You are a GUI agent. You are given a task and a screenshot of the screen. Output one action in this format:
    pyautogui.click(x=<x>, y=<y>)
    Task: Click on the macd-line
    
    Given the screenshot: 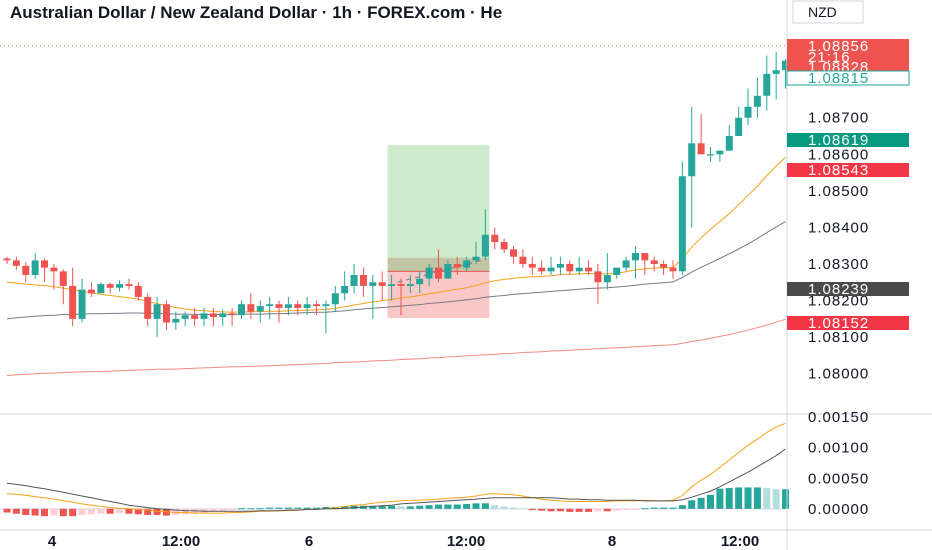 What is the action you would take?
    pyautogui.click(x=396, y=468)
    